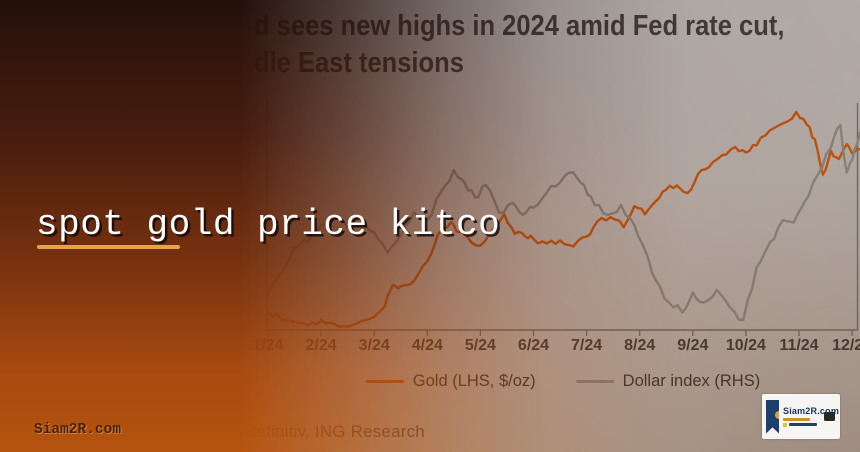 The image size is (860, 452). I want to click on headline-text: spot gold price kitco, so click(268, 224).